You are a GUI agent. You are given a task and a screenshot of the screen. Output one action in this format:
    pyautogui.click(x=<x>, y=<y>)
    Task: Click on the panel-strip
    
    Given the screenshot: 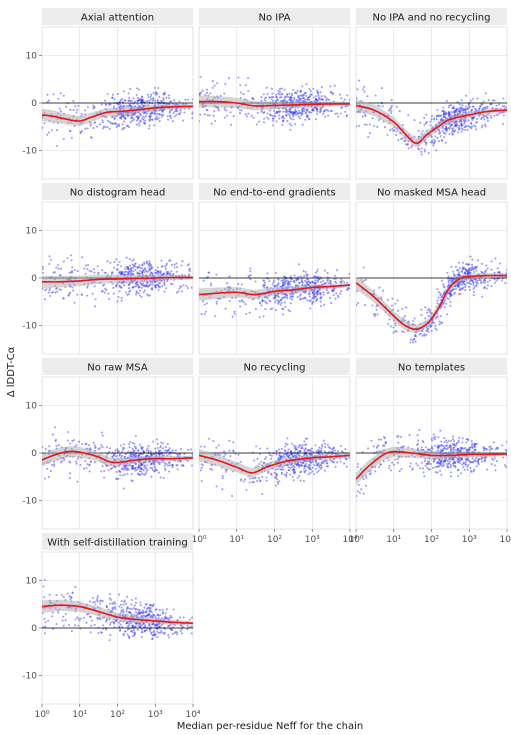 What is the action you would take?
    pyautogui.click(x=117, y=16)
    